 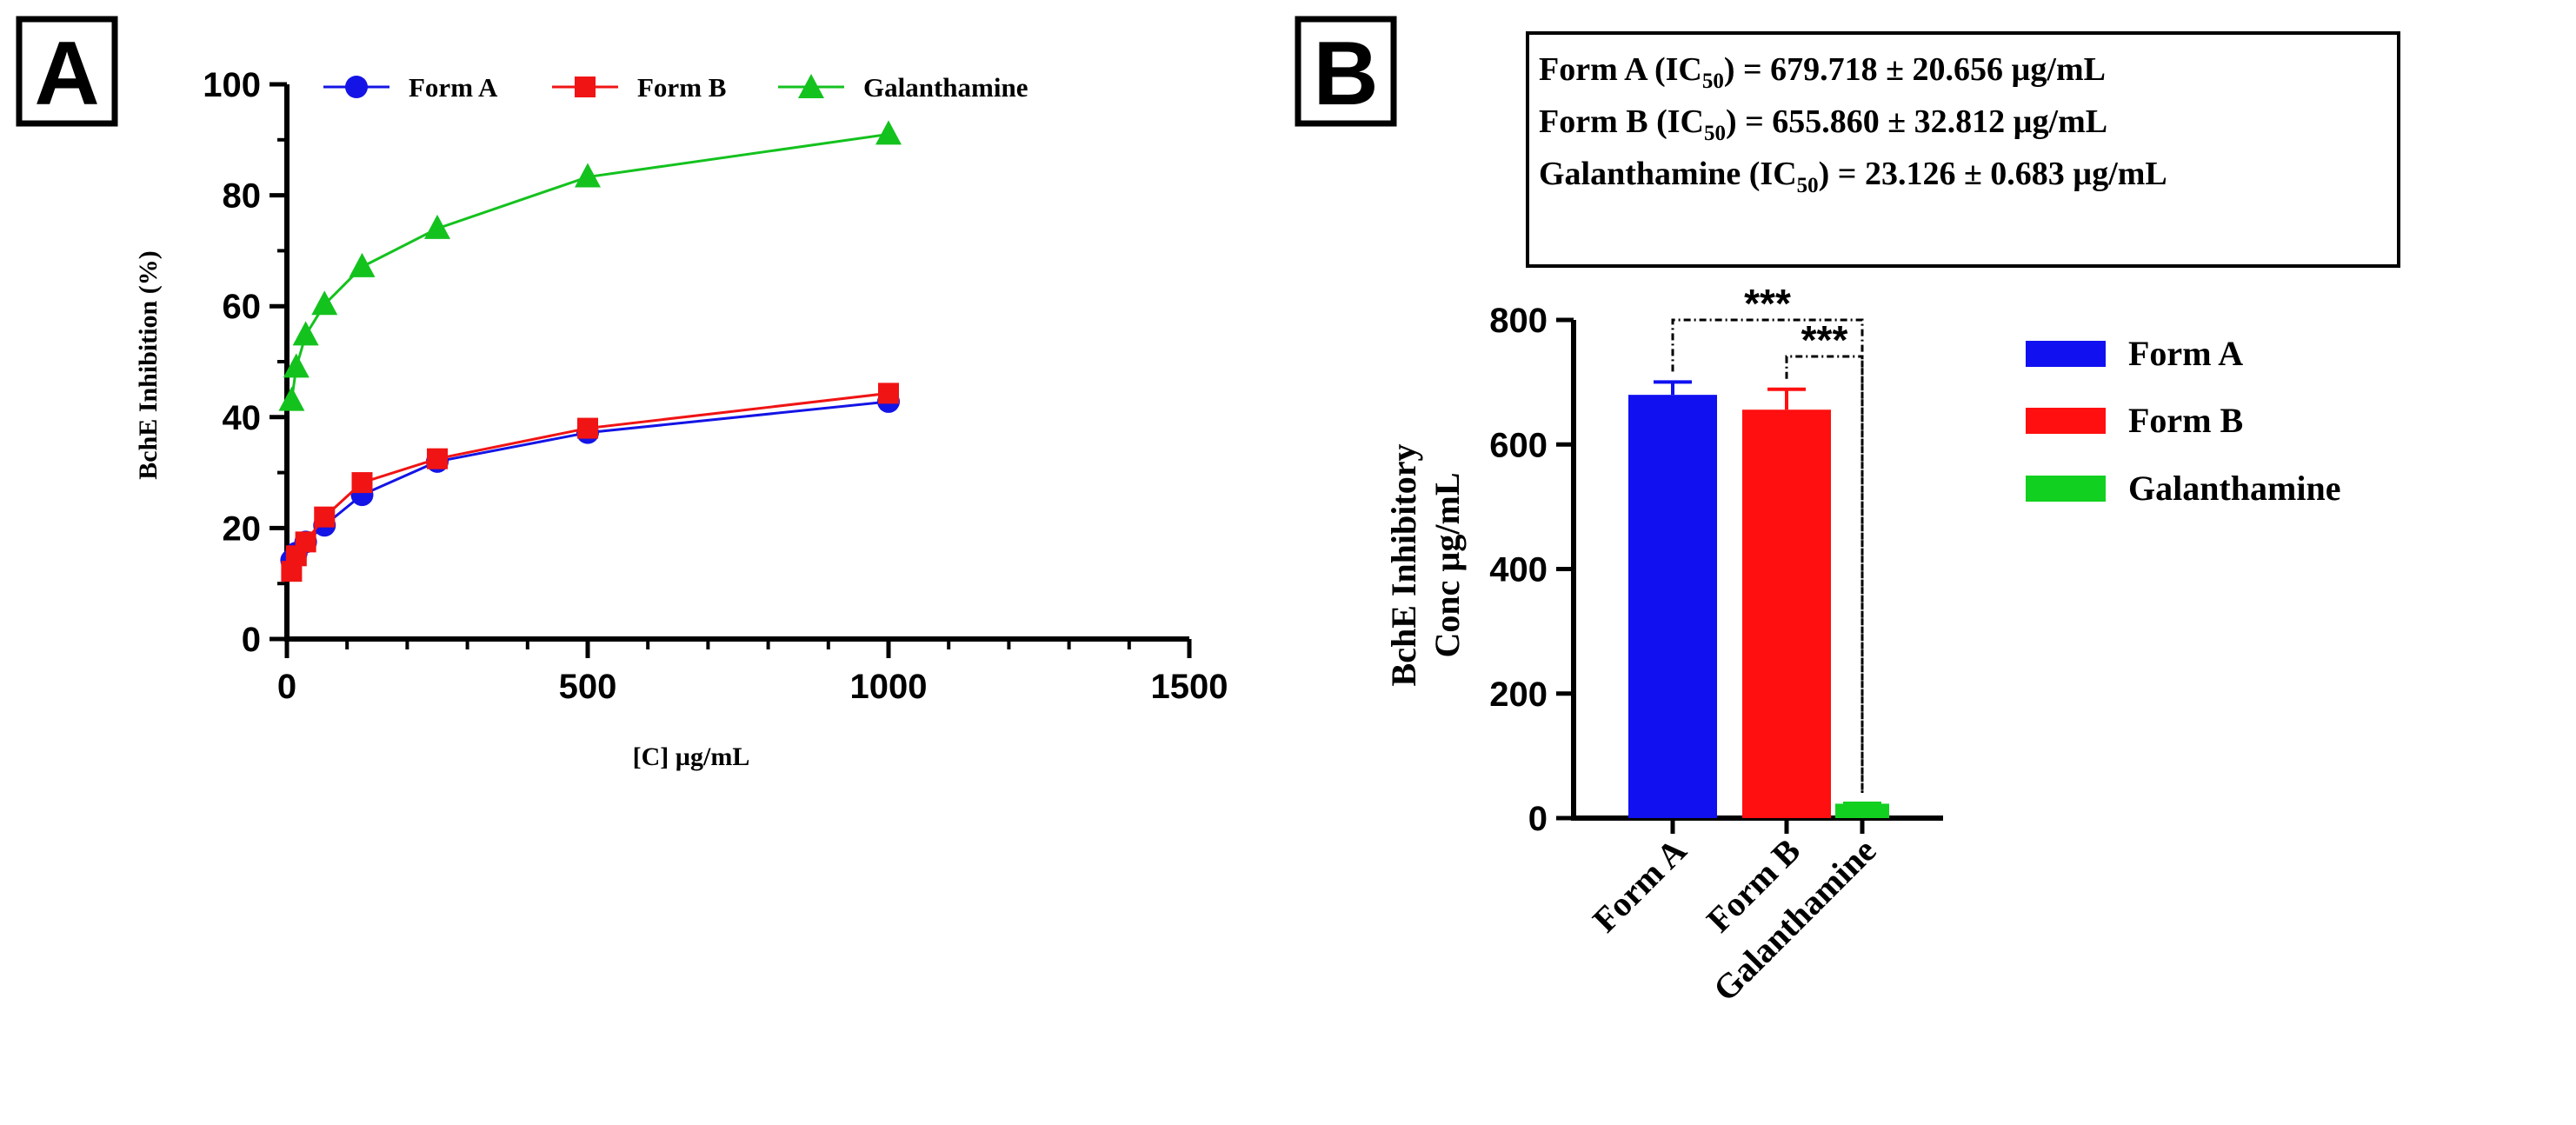 I want to click on b-legend: Form A Form B Galanthamine, so click(x=2183, y=421).